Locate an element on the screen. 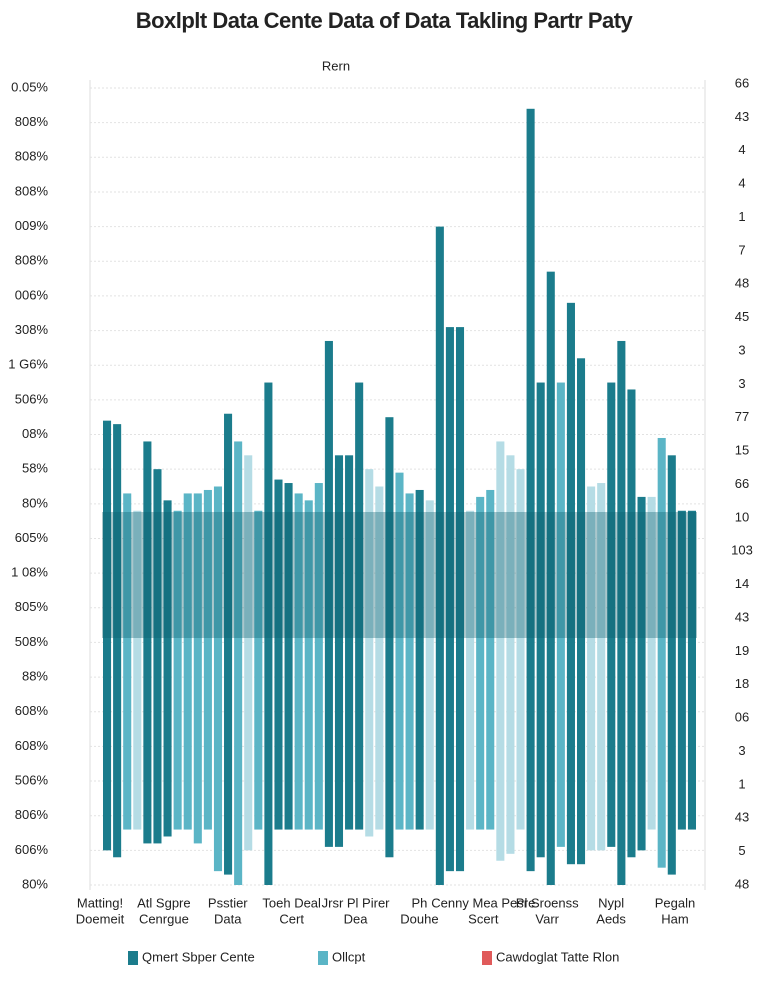  x-tick-label: Douhe is located at coordinates (419, 918).